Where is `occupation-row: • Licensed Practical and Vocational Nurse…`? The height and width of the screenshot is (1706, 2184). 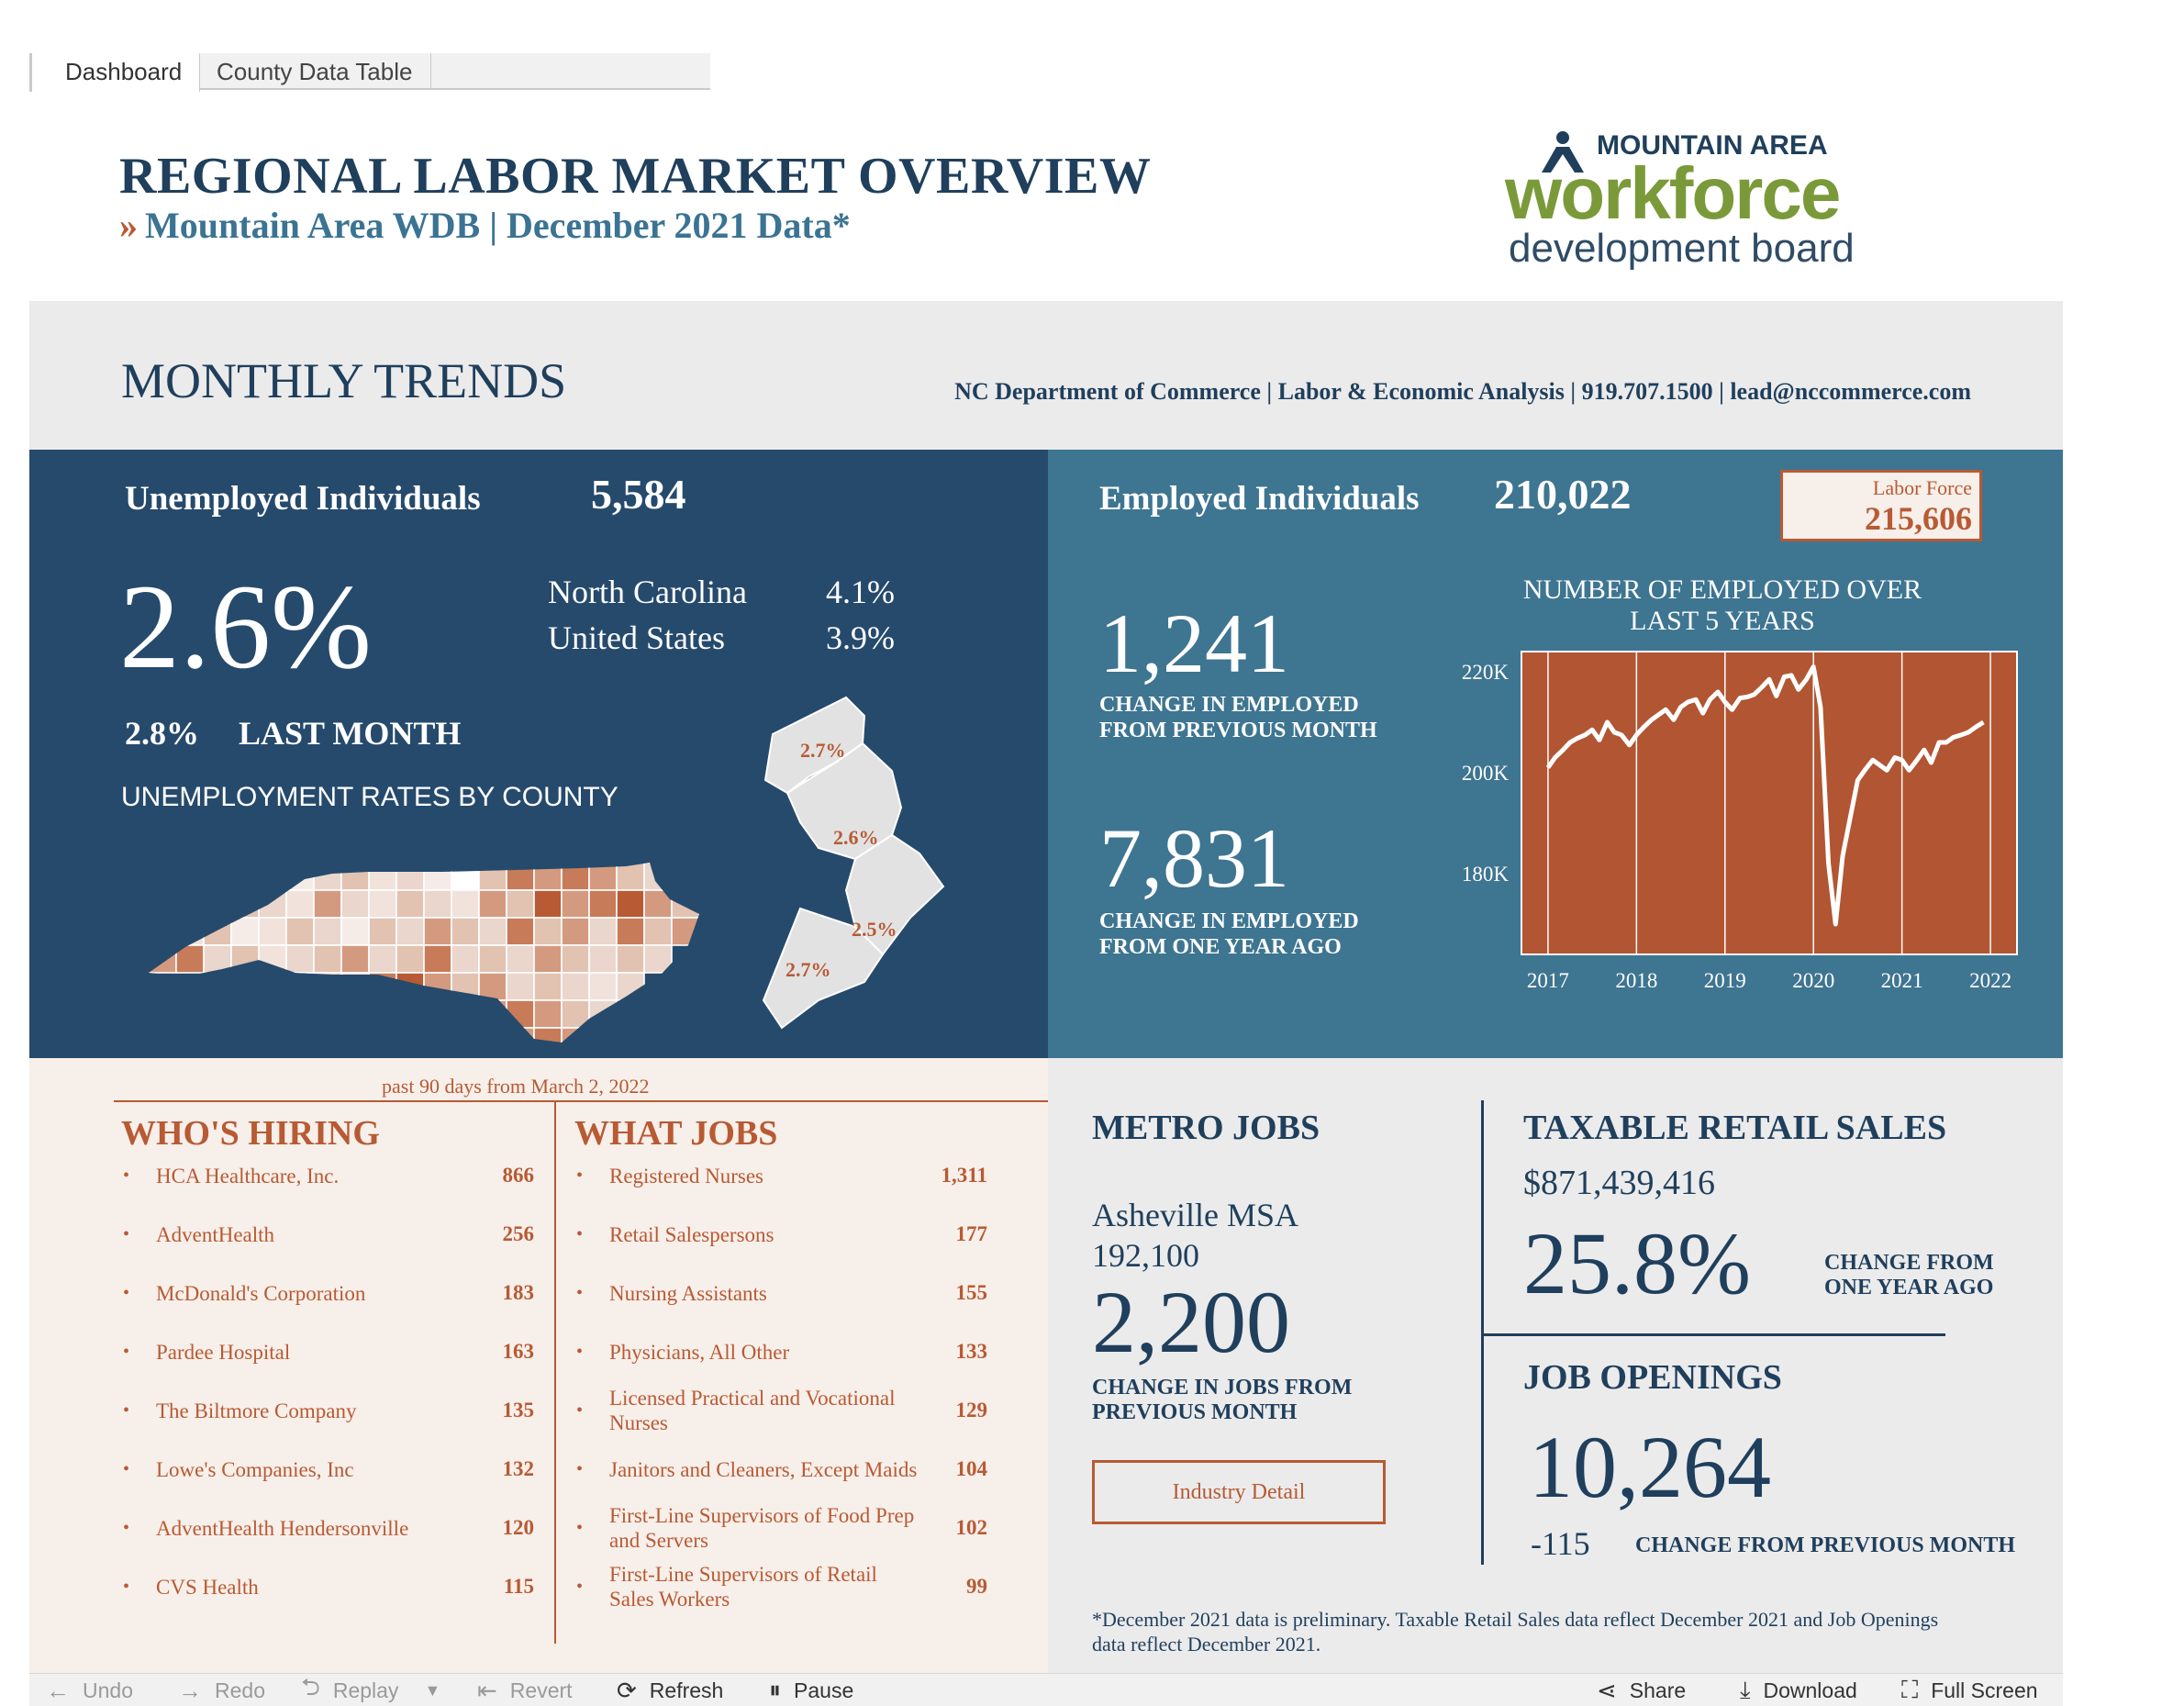
occupation-row: • Licensed Practical and Vocational Nurse… is located at coordinates (780, 1411).